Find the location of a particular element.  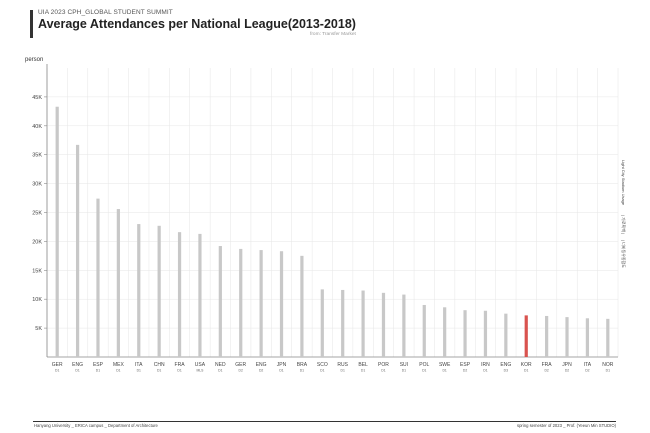

side-note-1: Light City Stadium Usage is located at coordinates (623, 183).